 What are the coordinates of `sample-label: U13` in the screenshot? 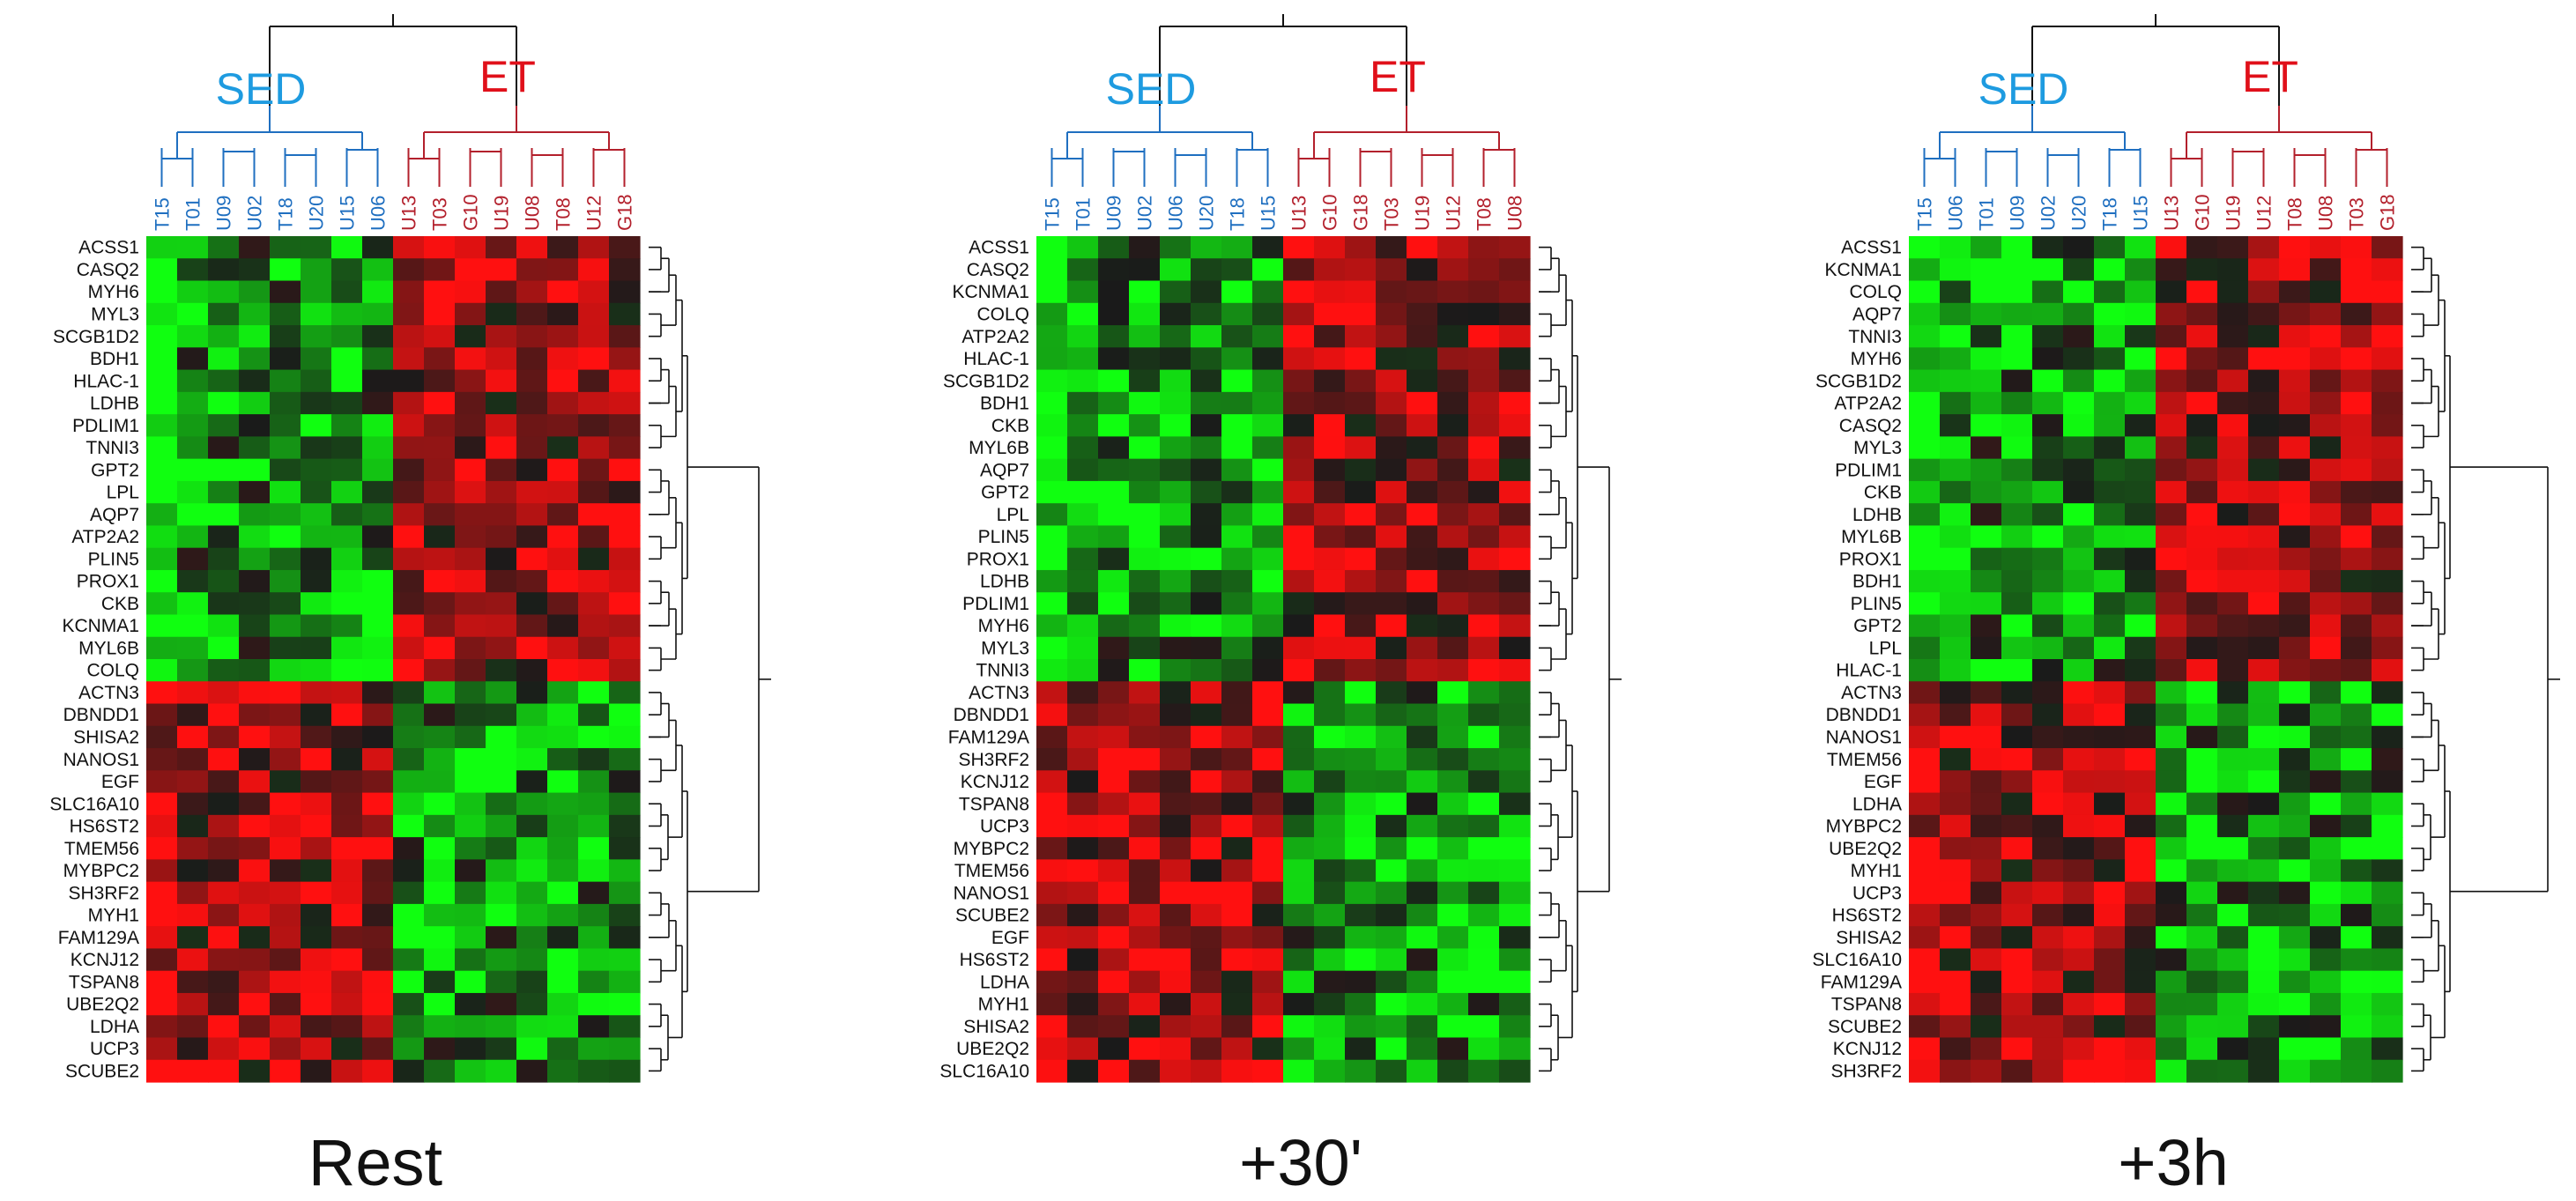 It's located at (1299, 213).